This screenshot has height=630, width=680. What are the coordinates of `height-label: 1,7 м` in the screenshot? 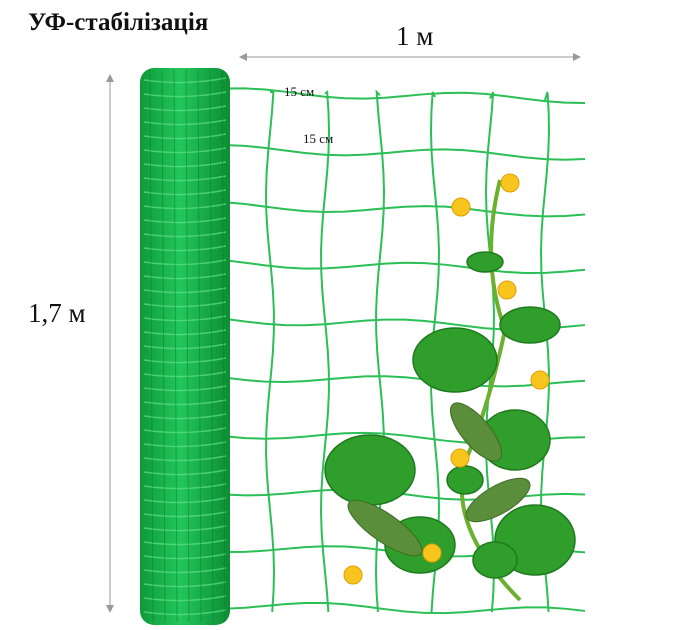 It's located at (57, 313).